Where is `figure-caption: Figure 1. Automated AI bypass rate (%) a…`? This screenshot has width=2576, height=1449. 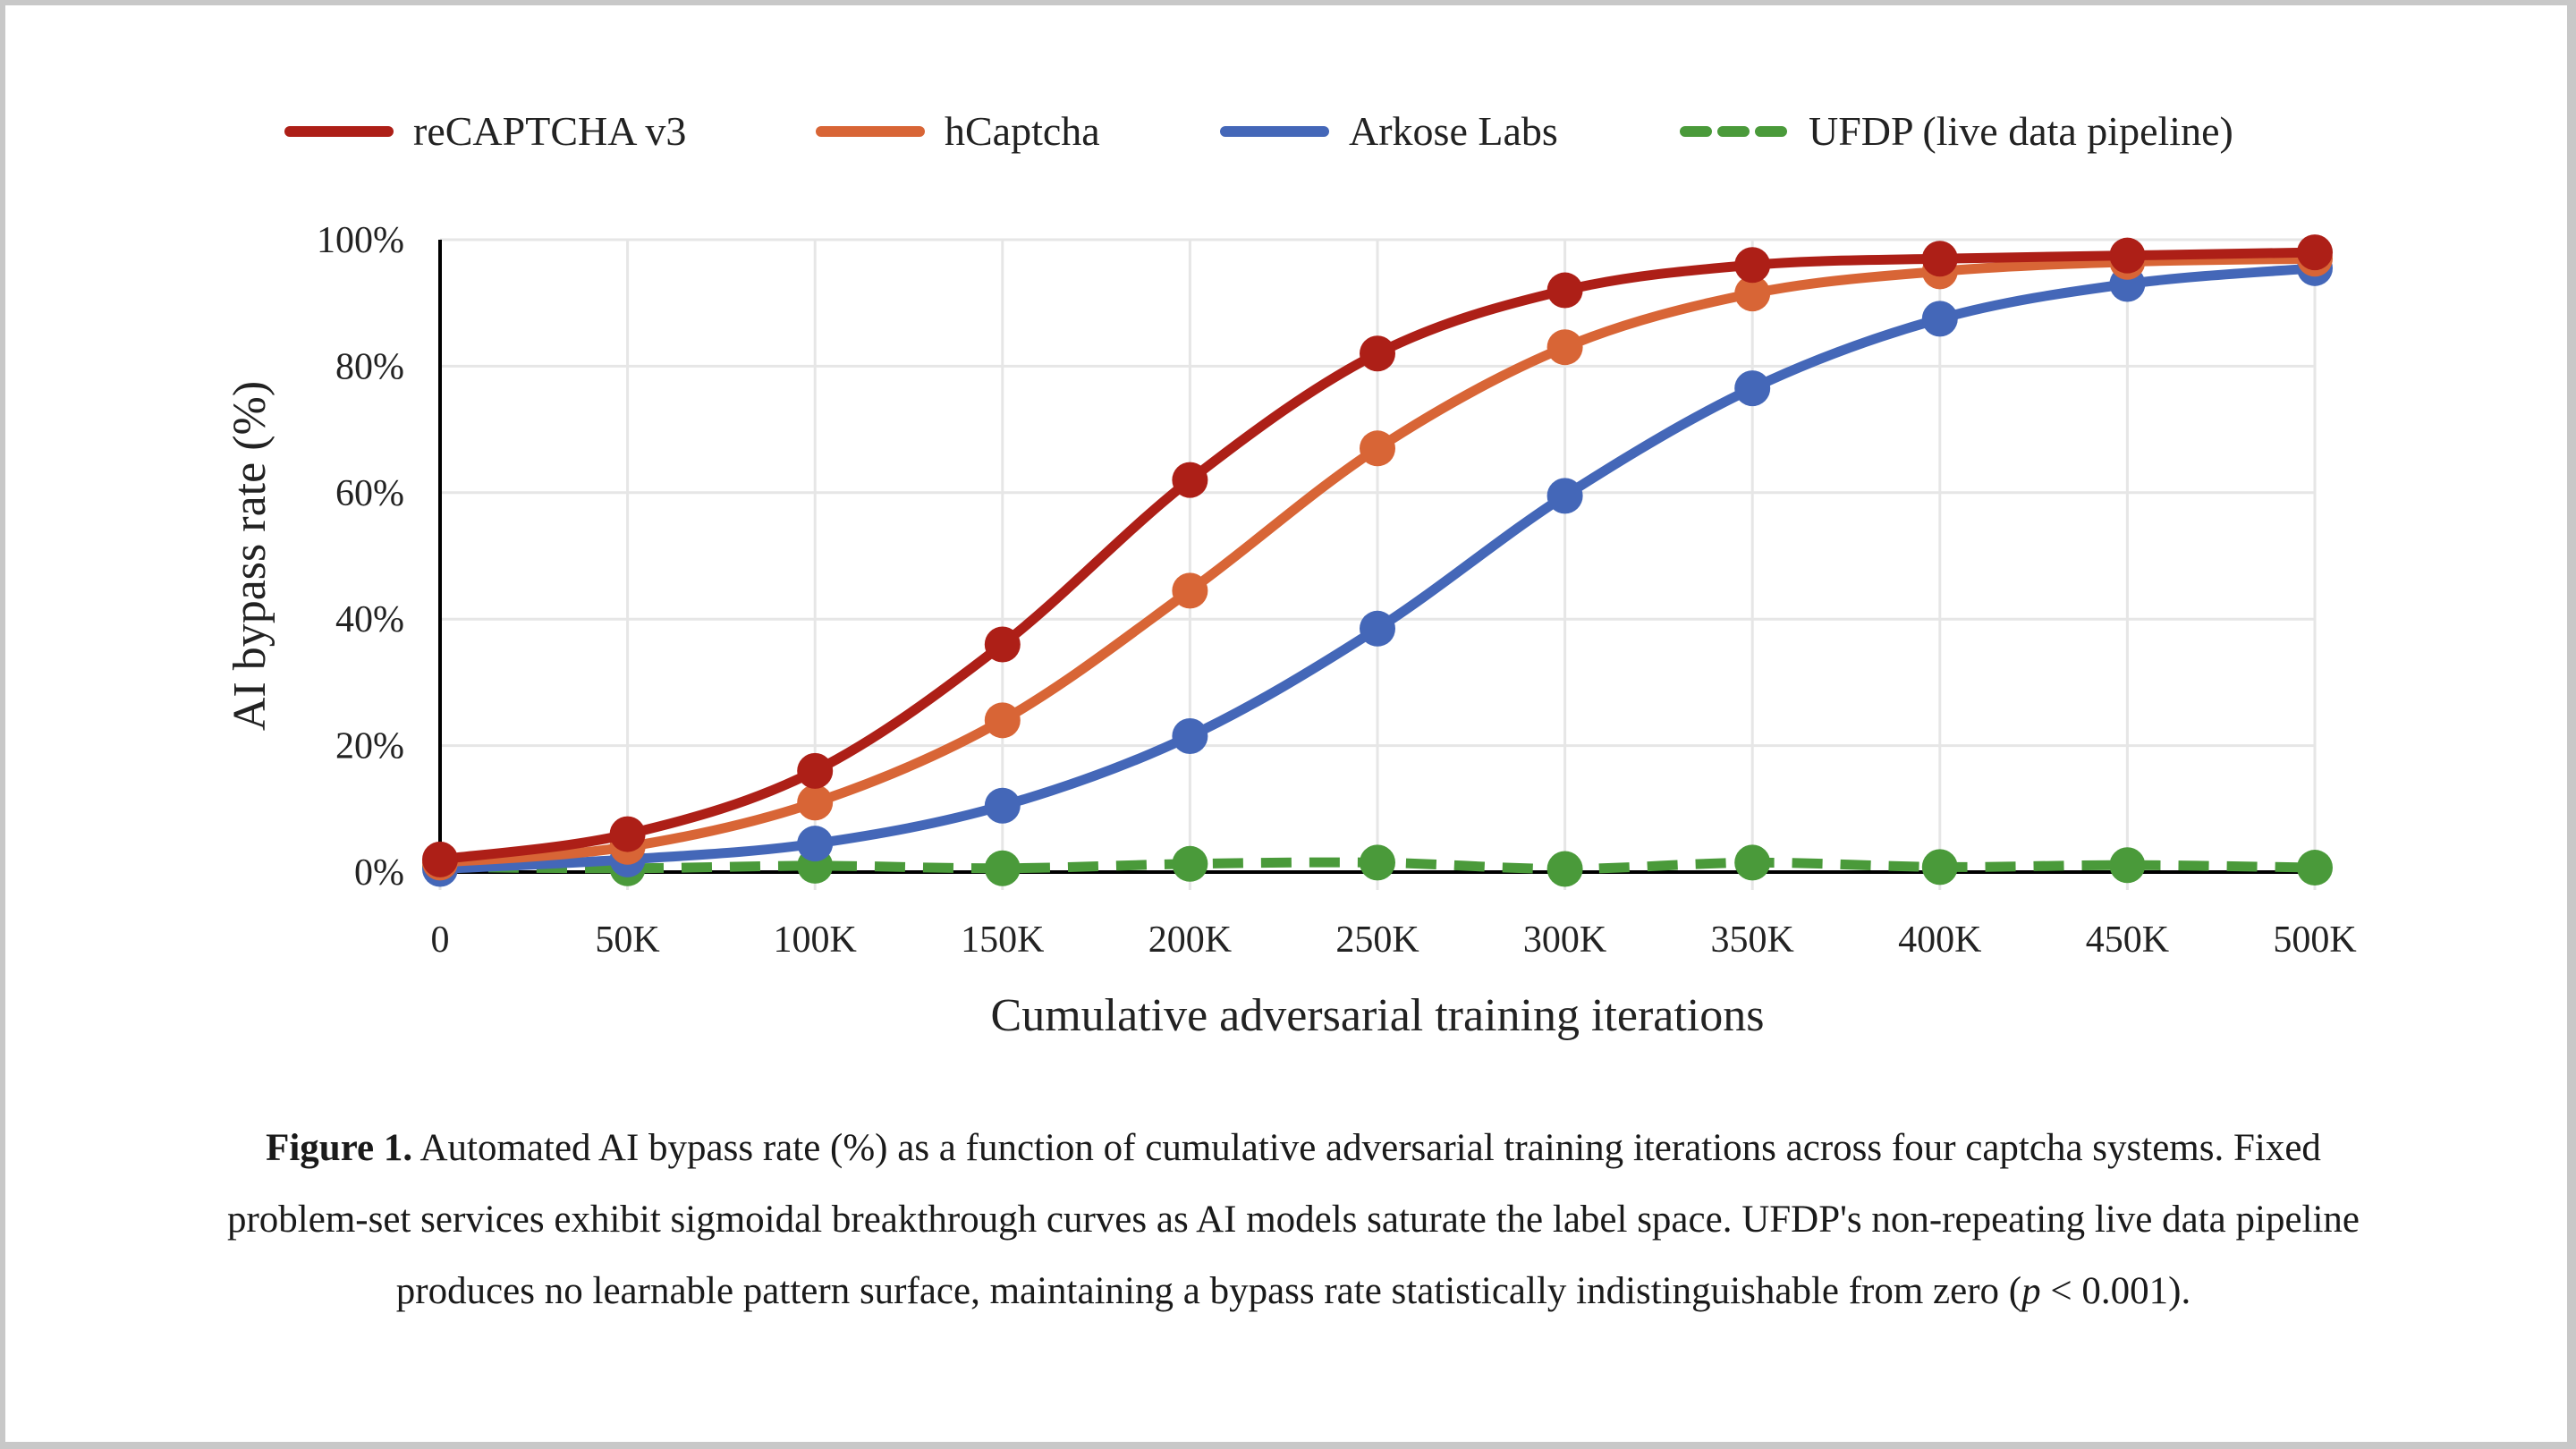 figure-caption: Figure 1. Automated AI bypass rate (%) a… is located at coordinates (1293, 1220).